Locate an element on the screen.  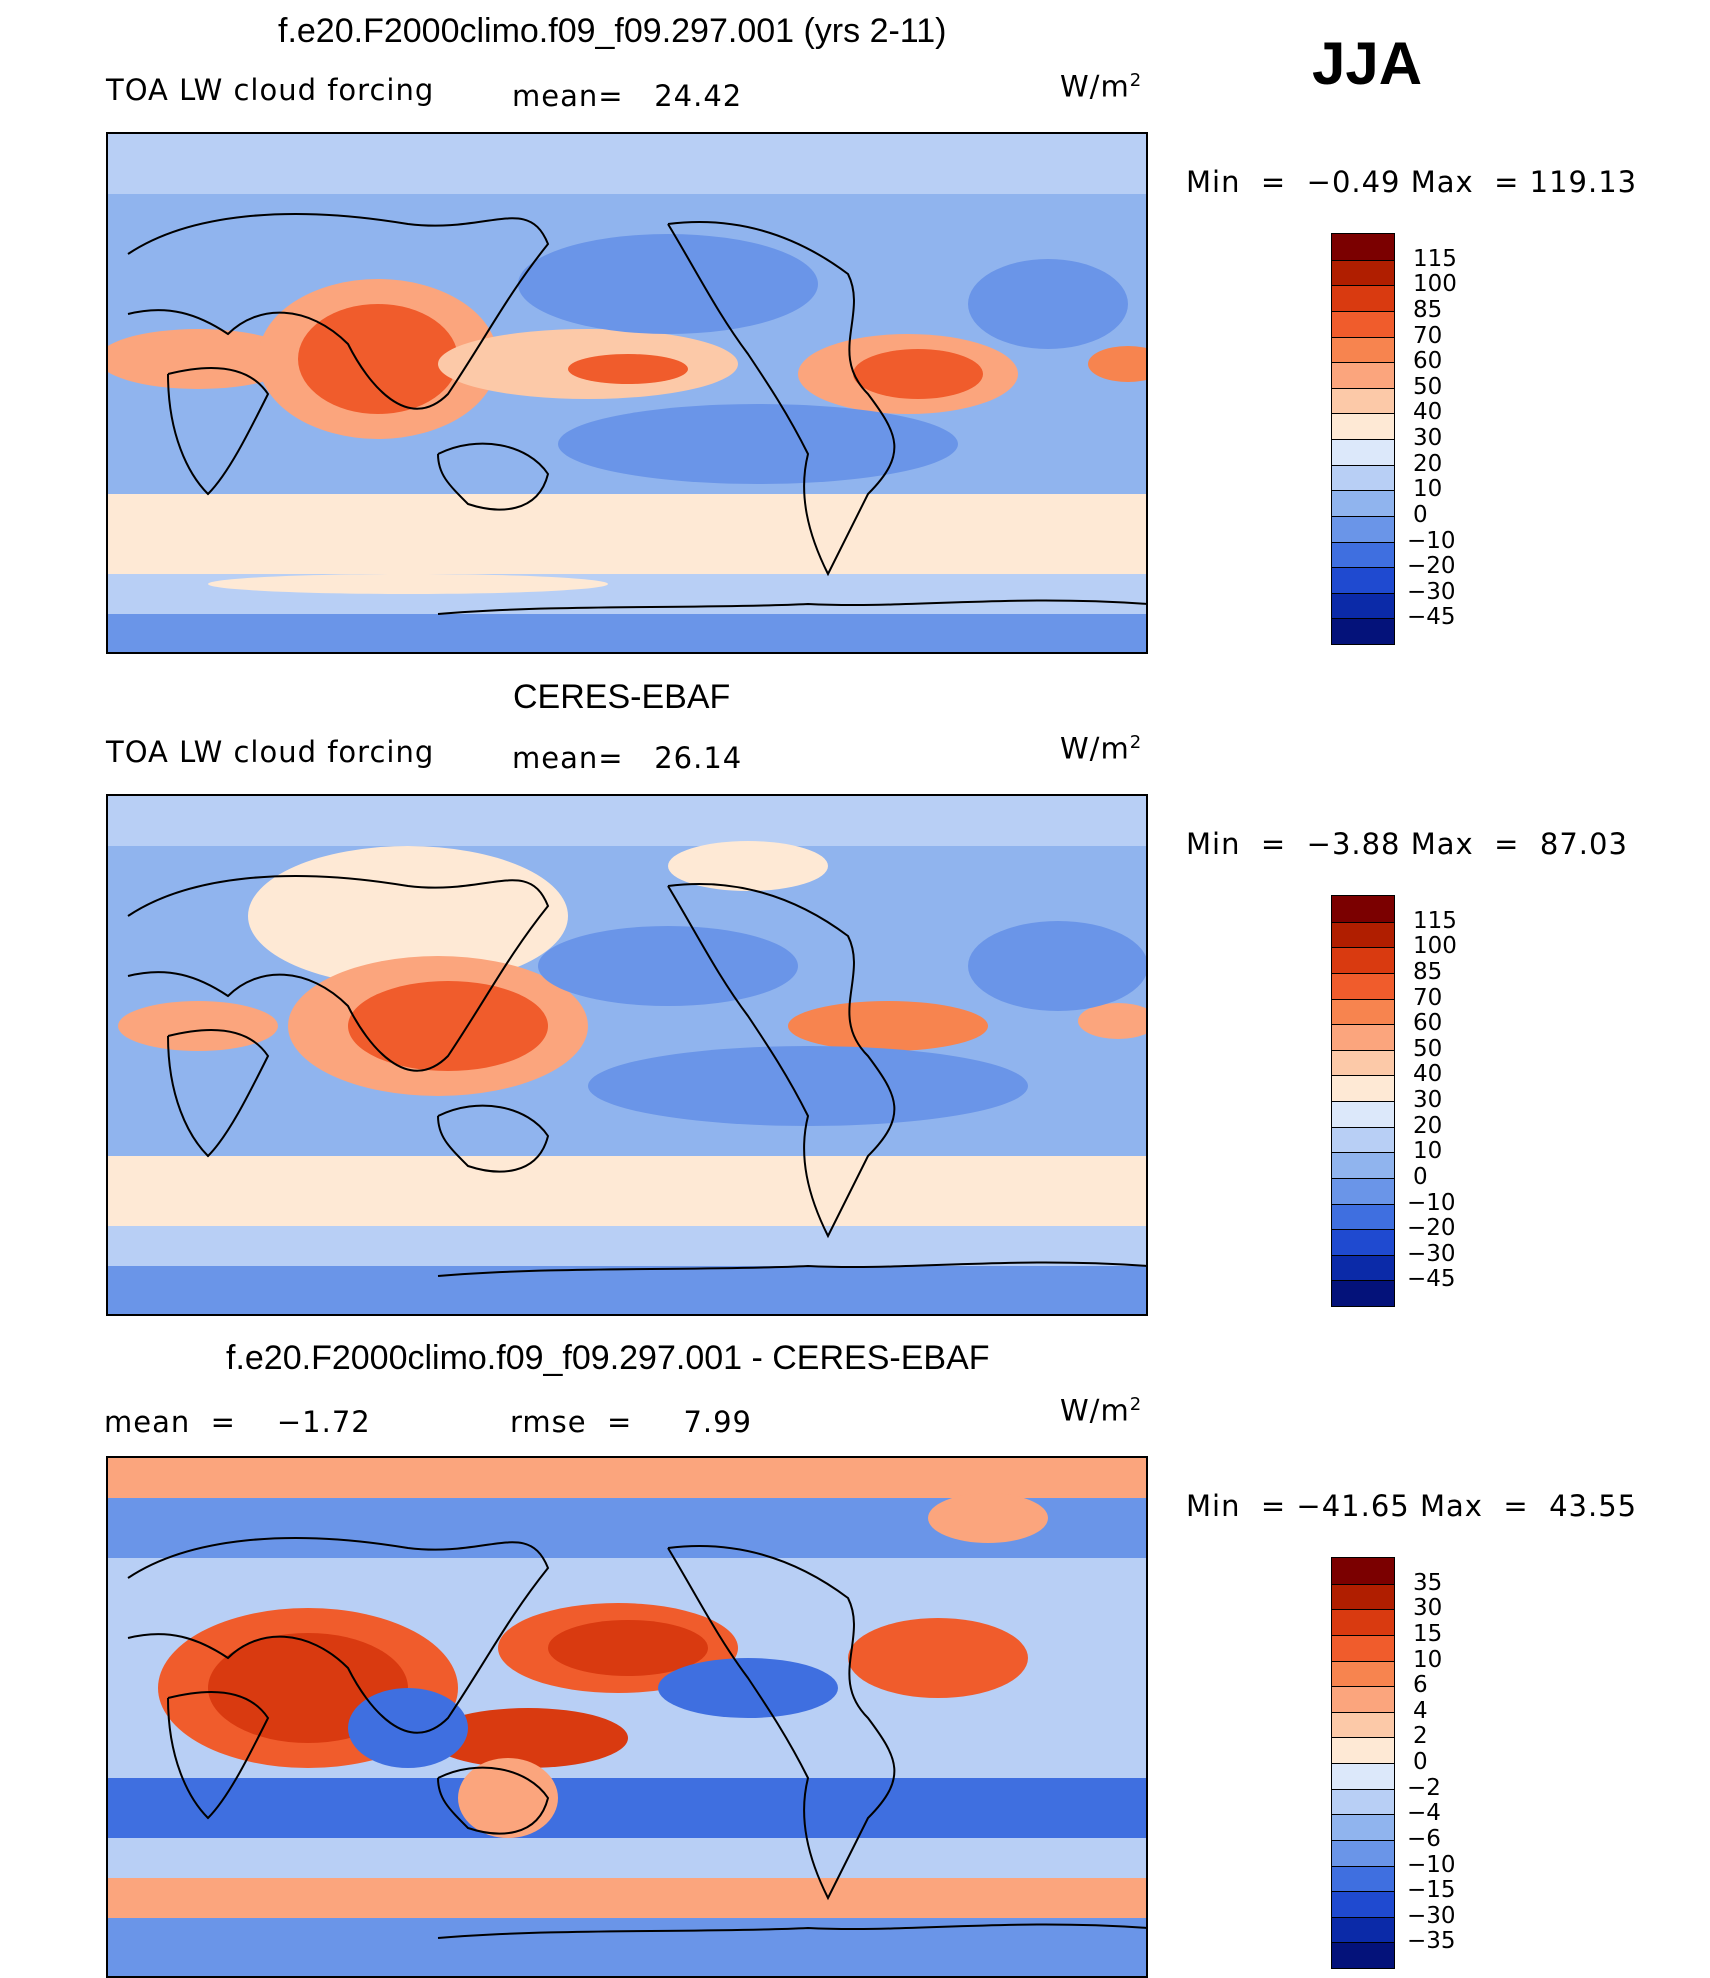
mean-label: mean= 26.14 is located at coordinates (627, 758).